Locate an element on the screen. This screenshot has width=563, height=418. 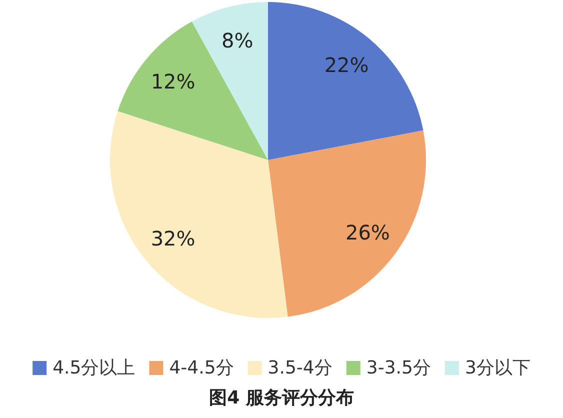
legend-label: 4.5分以上 is located at coordinates (94, 368).